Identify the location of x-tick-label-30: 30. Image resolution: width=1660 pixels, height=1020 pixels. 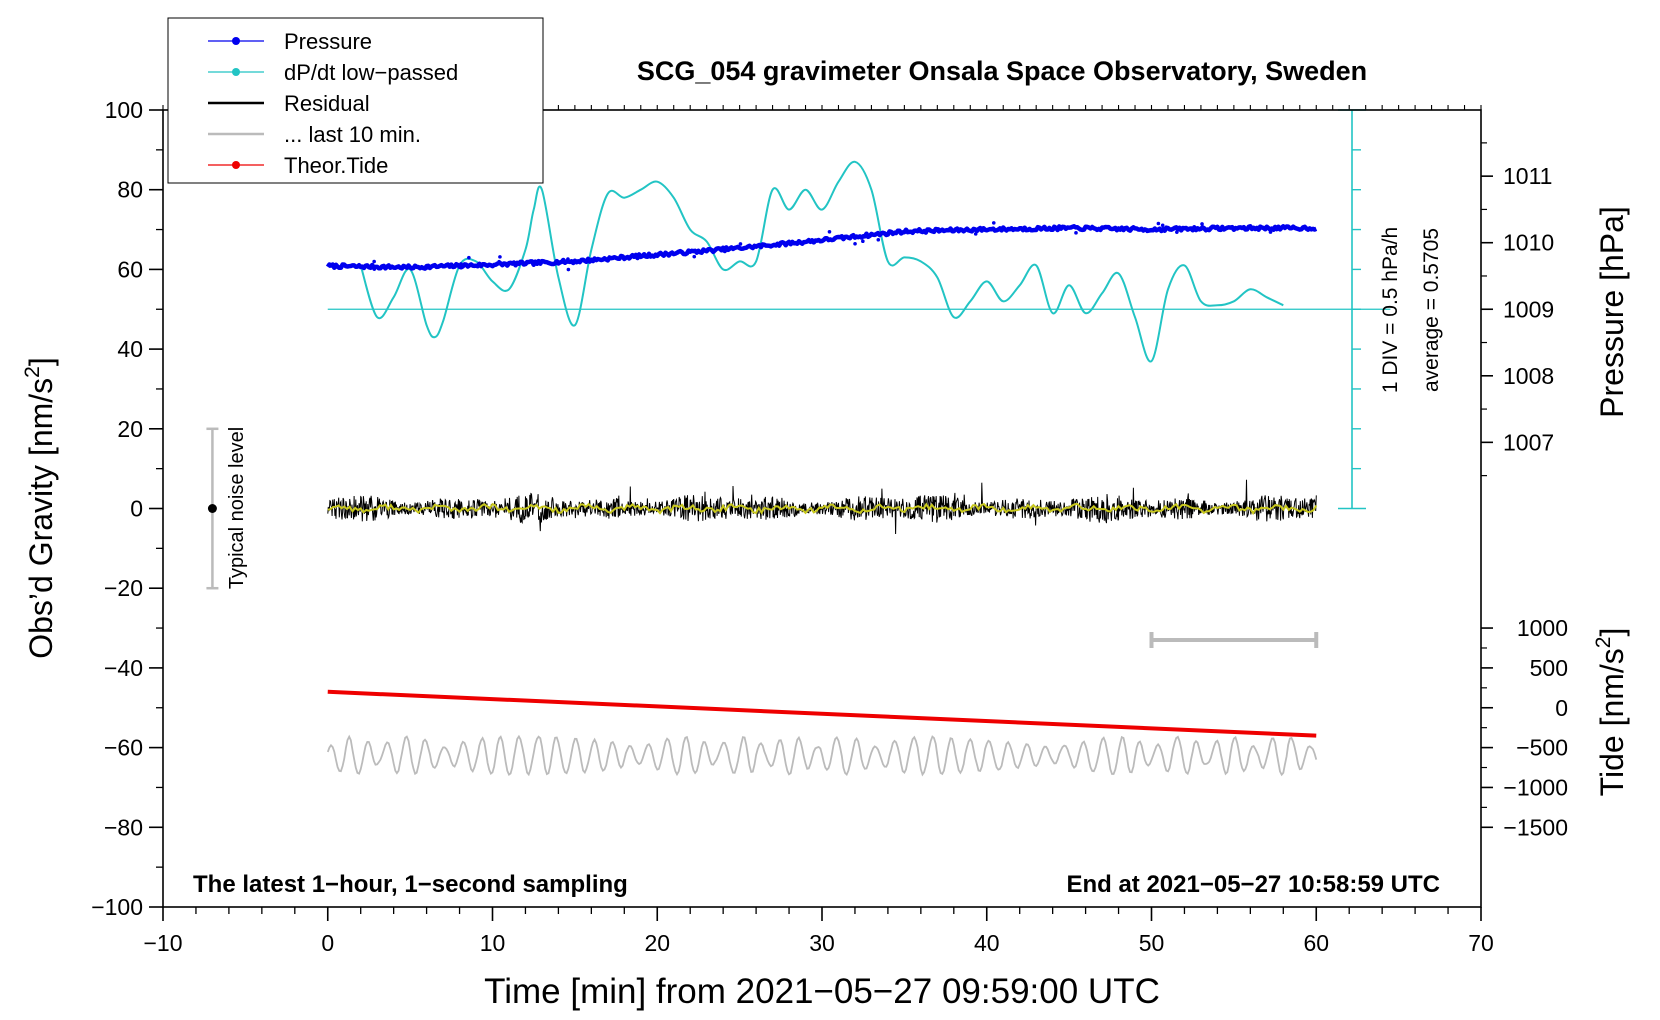
(822, 943).